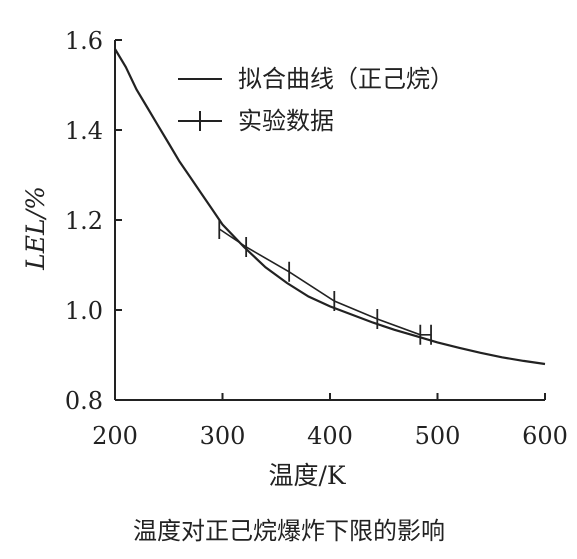 The image size is (577, 559). I want to click on y-tick-label: 0.8, so click(84, 401).